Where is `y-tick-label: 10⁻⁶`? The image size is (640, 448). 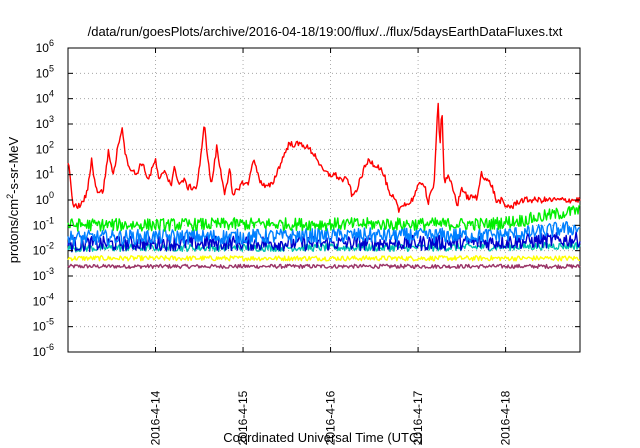 y-tick-label: 10⁻⁶ is located at coordinates (43, 350).